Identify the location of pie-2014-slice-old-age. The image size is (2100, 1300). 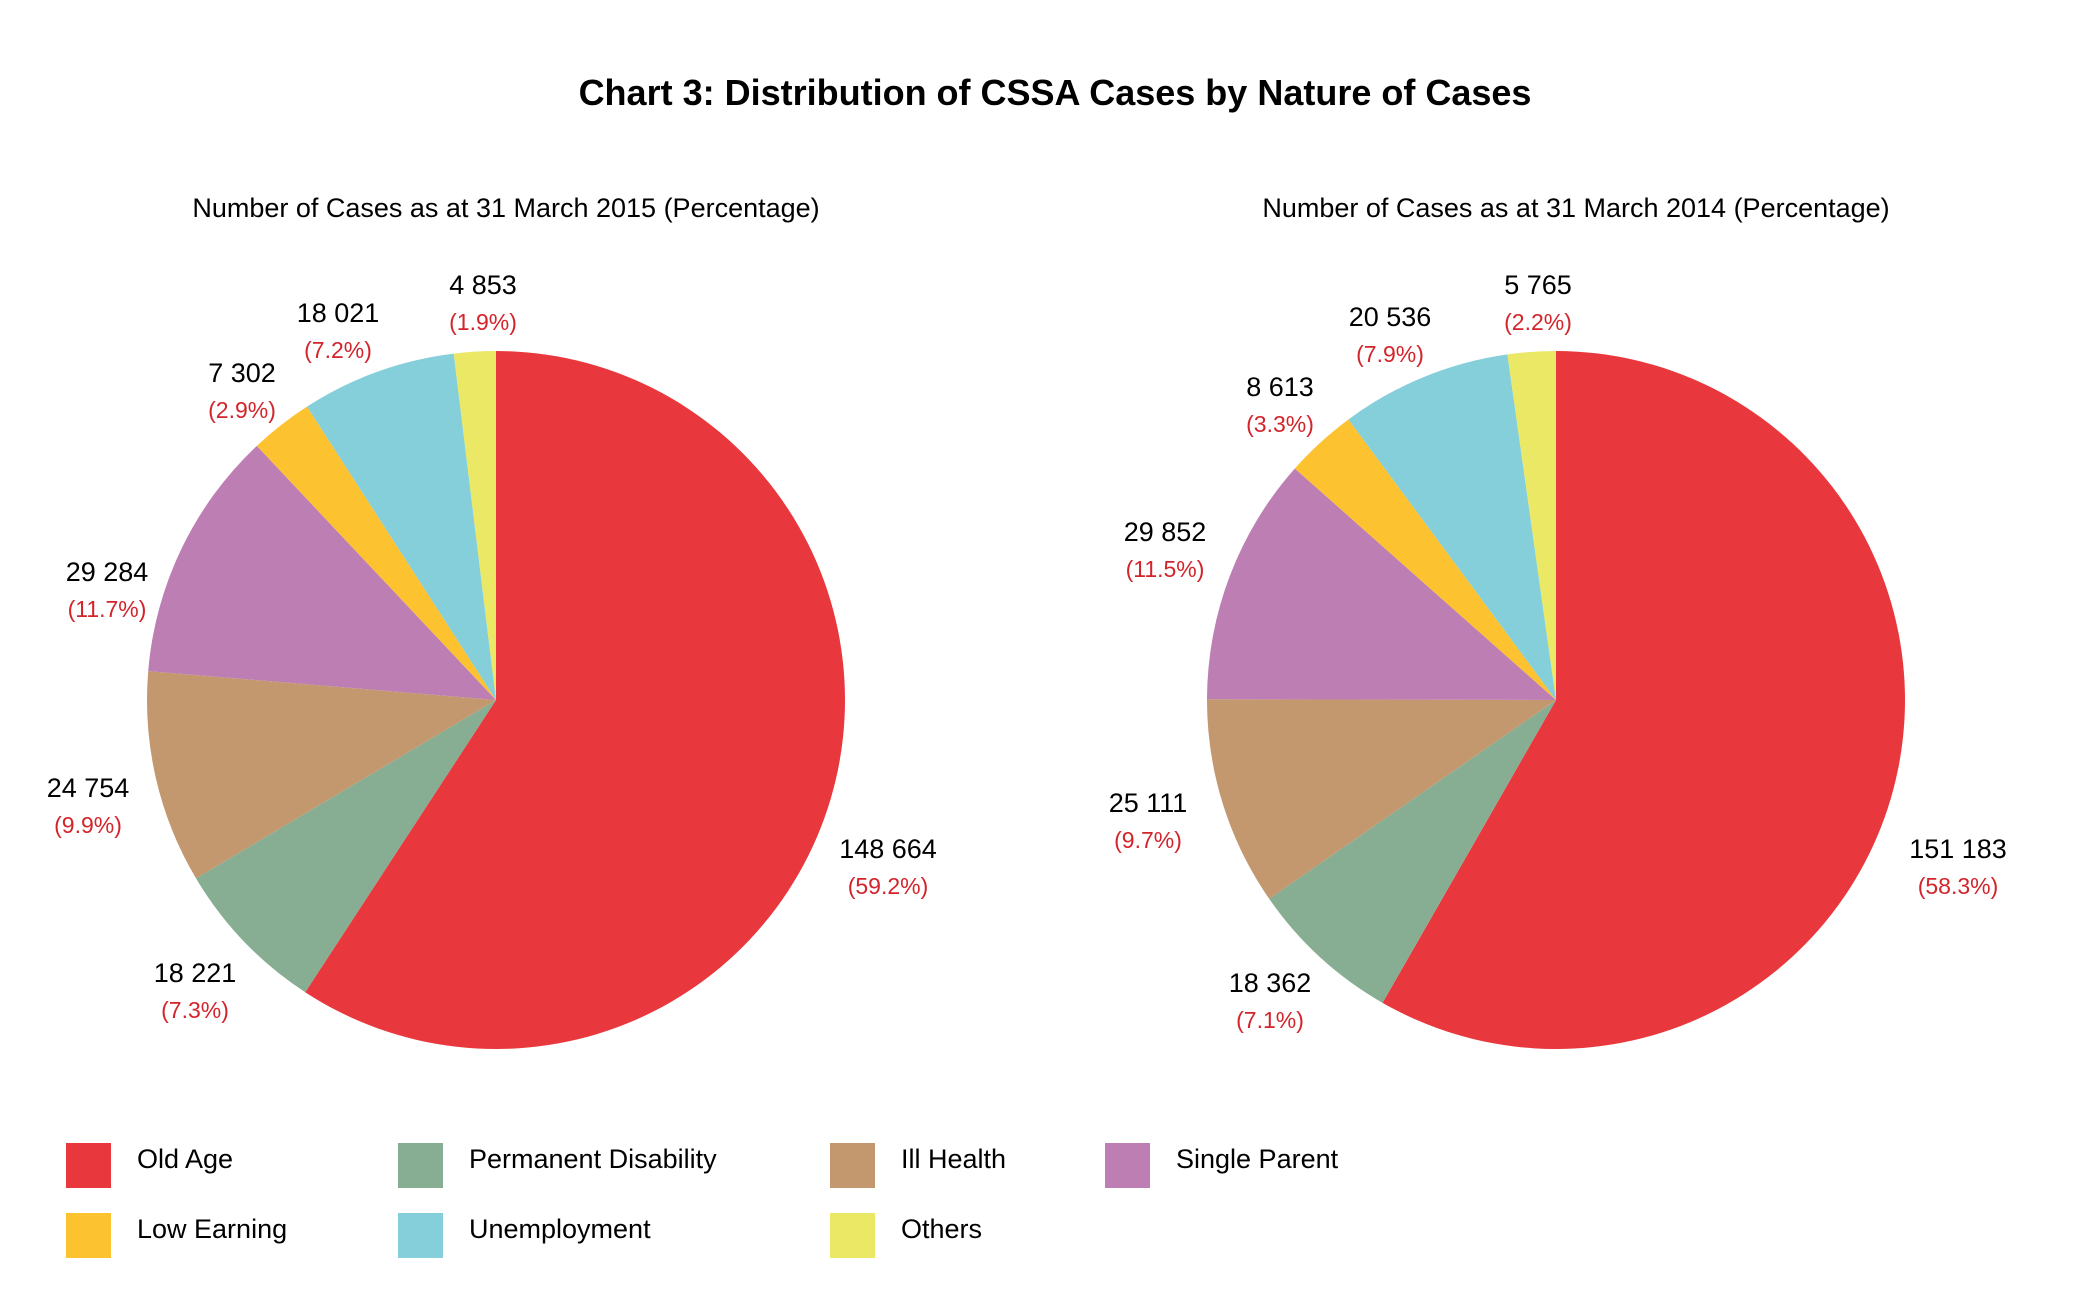
(1643, 700).